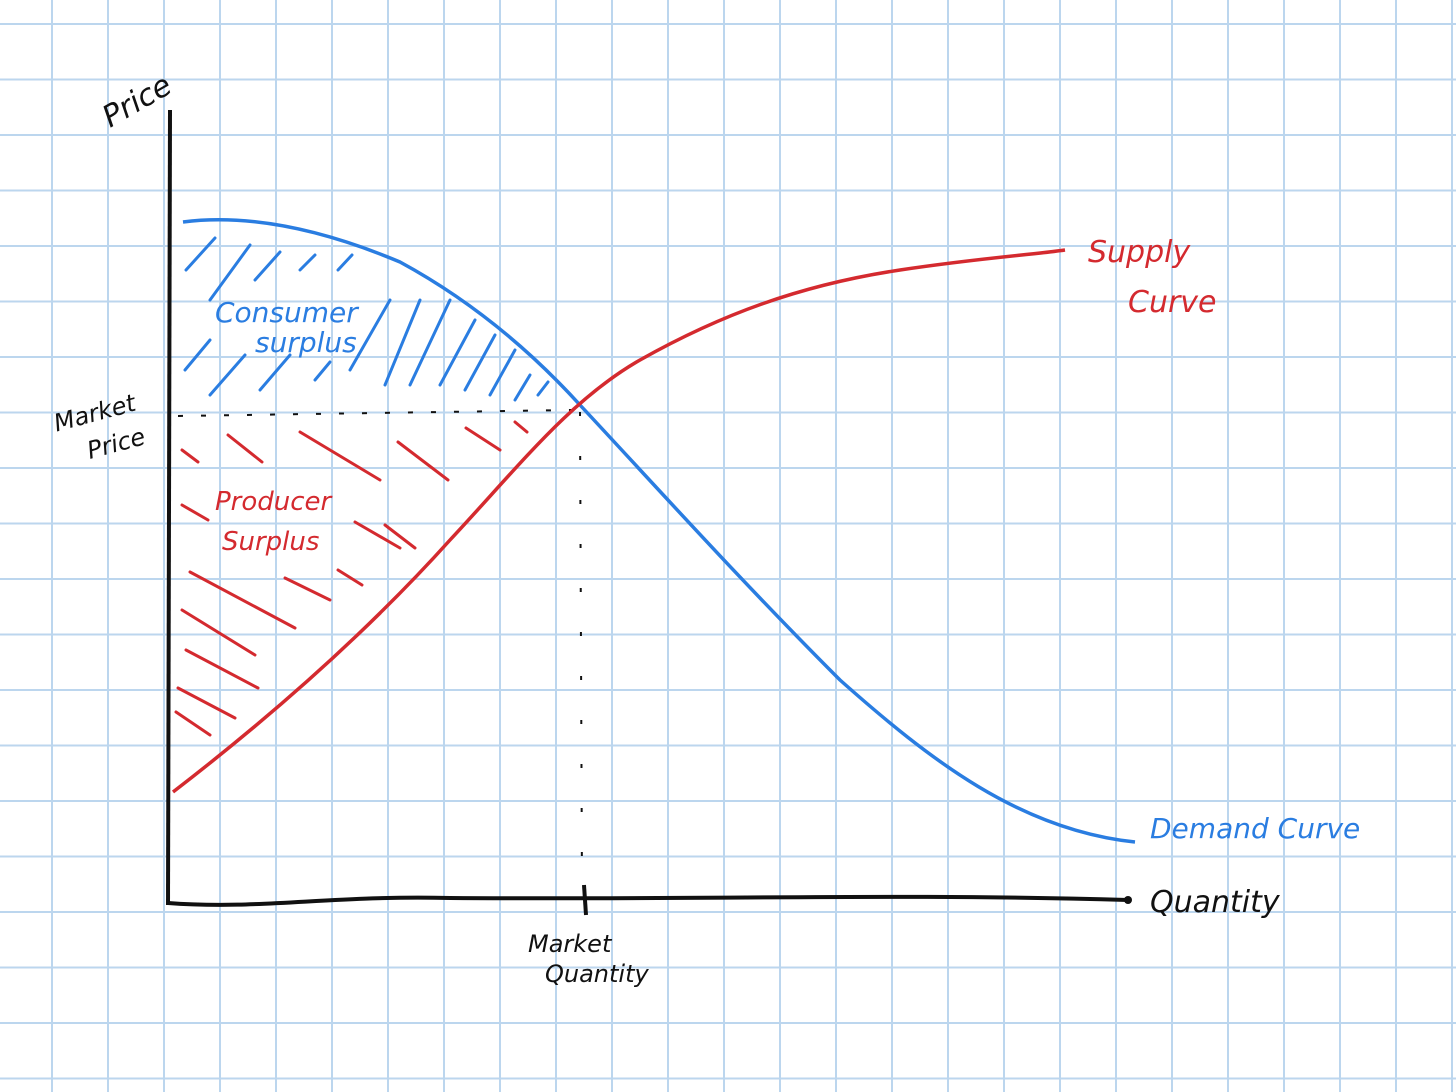  Describe the element at coordinates (169, 507) in the screenshot. I see `y-axis` at that location.